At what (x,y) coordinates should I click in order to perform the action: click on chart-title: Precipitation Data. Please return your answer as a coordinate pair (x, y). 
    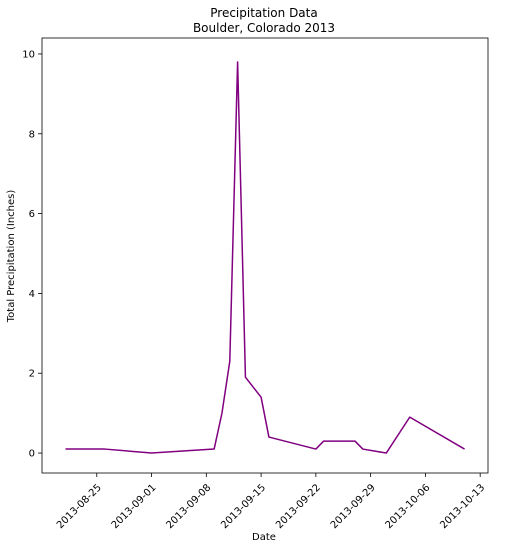
    Looking at the image, I should click on (263, 13).